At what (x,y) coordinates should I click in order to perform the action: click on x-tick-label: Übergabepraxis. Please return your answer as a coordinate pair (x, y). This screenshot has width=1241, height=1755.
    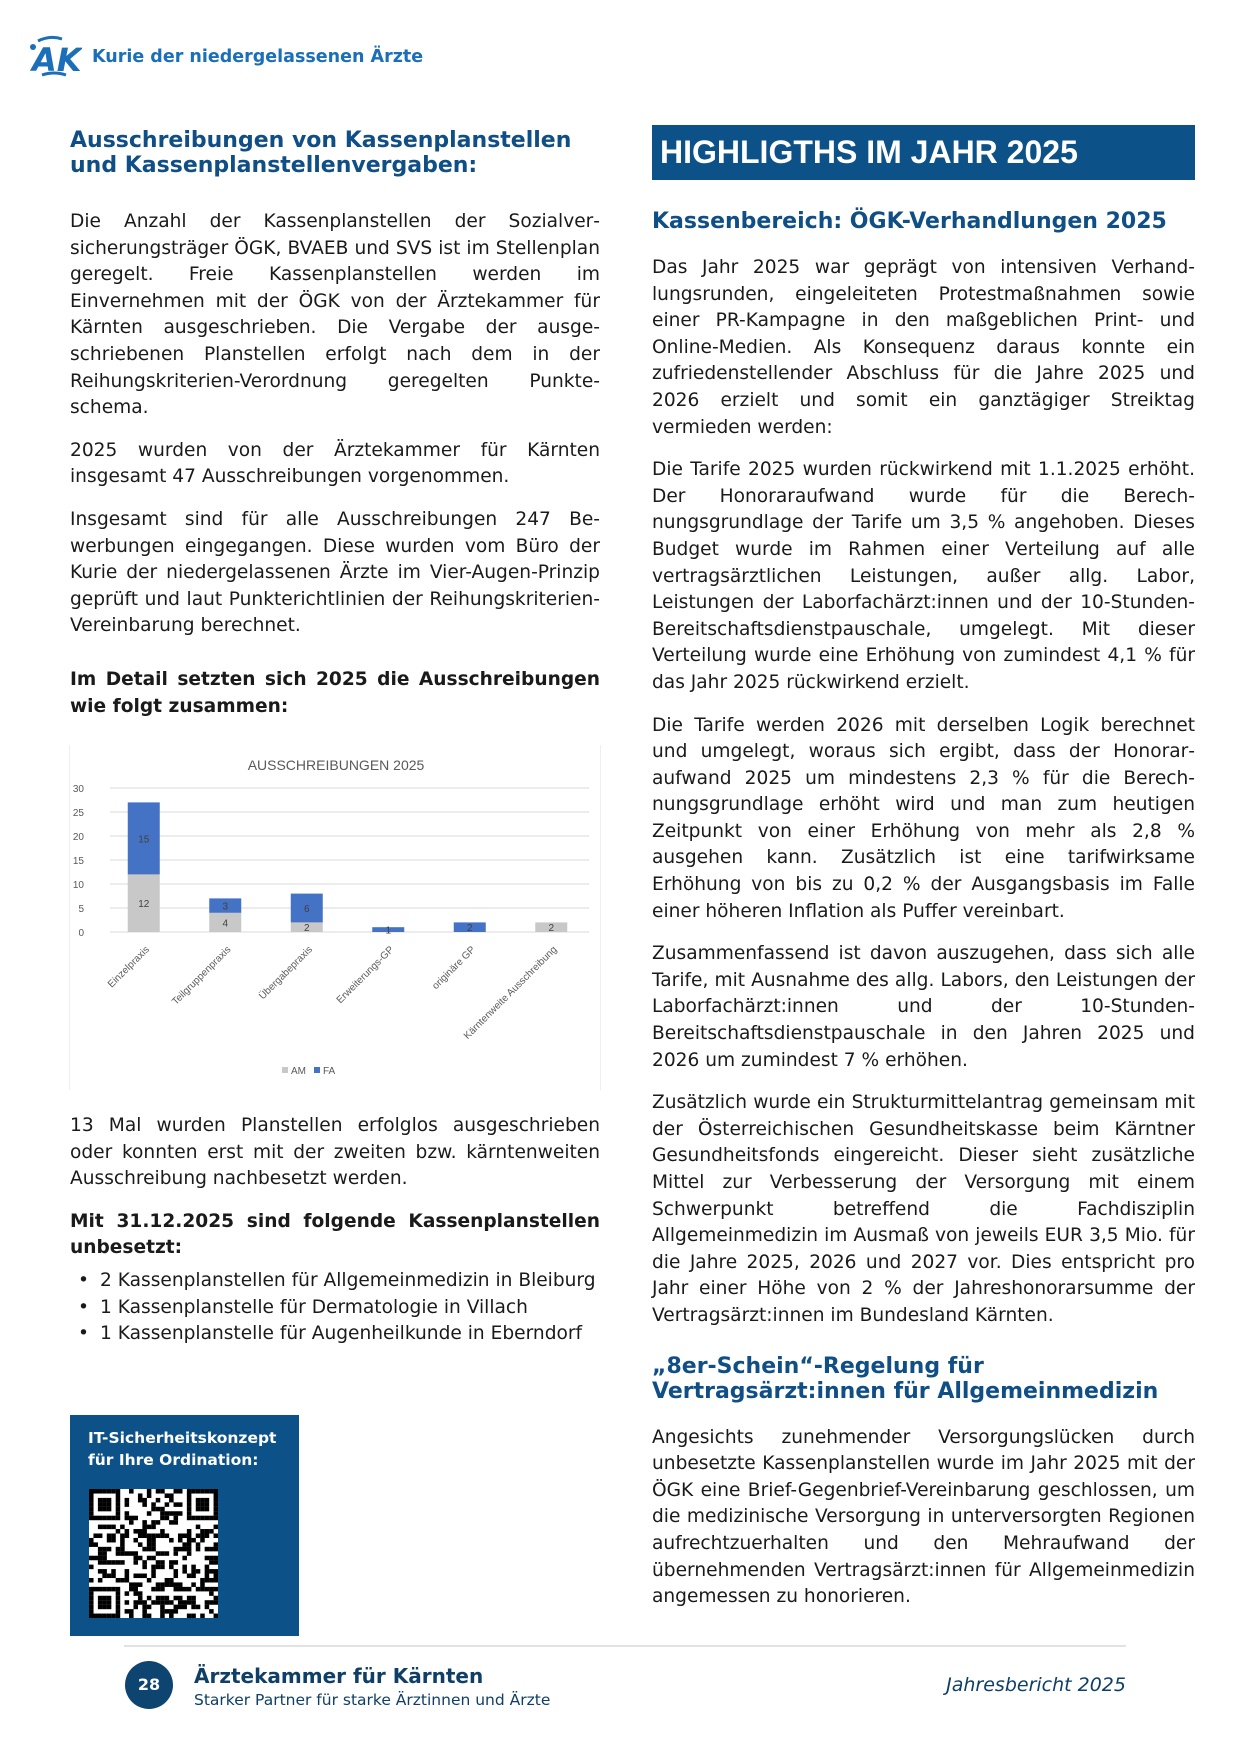
    Looking at the image, I should click on (285, 973).